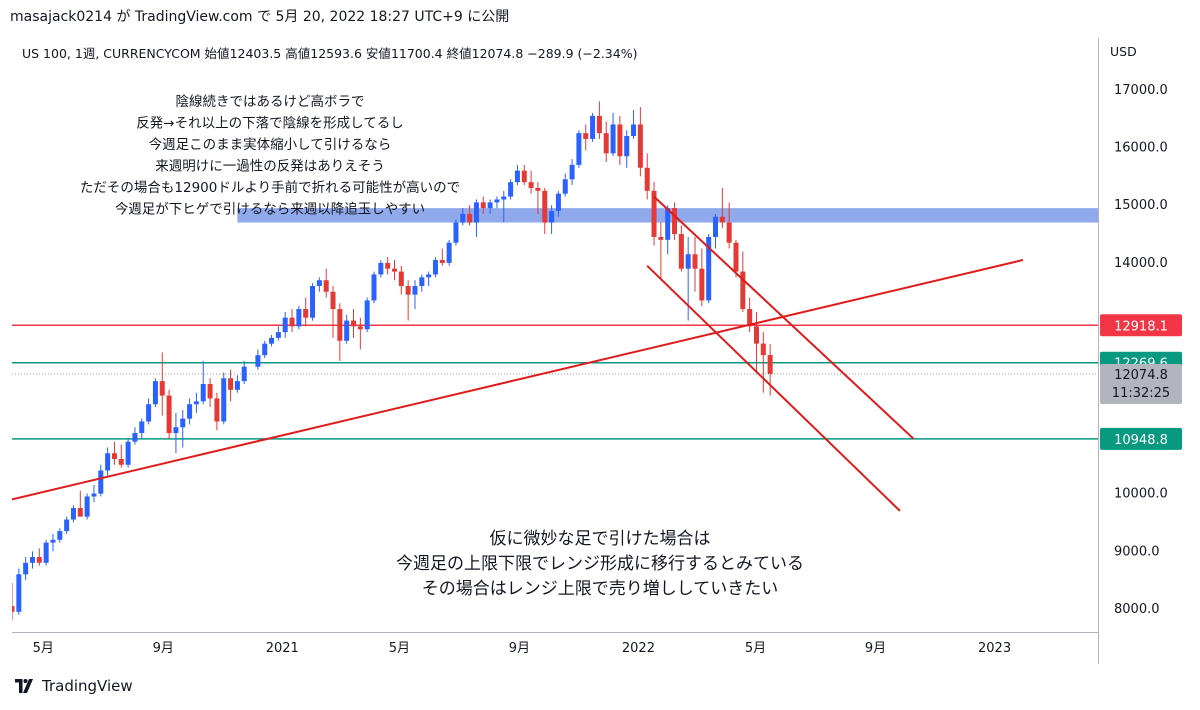 The image size is (1200, 710). I want to click on footer-brand: TradingView, so click(72, 686).